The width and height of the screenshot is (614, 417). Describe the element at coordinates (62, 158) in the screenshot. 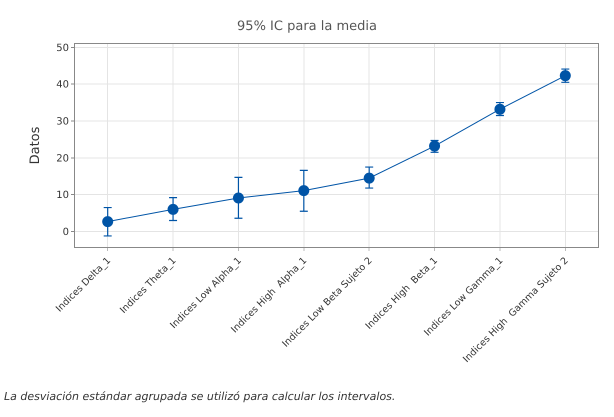

I see `y-tick-label: 20` at that location.